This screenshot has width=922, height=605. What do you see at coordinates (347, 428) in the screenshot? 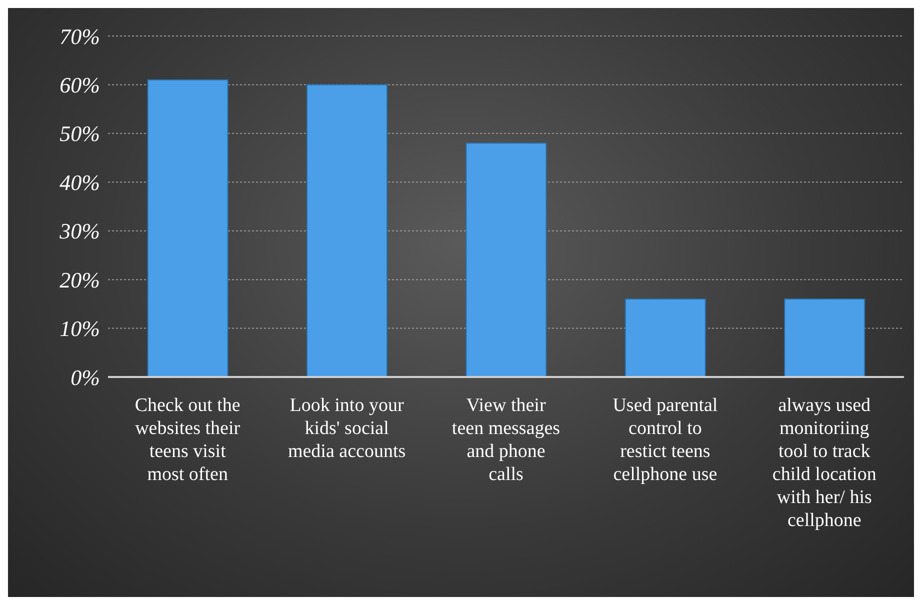
I see `x-tick-label: Look into your kids' social media accounts` at bounding box center [347, 428].